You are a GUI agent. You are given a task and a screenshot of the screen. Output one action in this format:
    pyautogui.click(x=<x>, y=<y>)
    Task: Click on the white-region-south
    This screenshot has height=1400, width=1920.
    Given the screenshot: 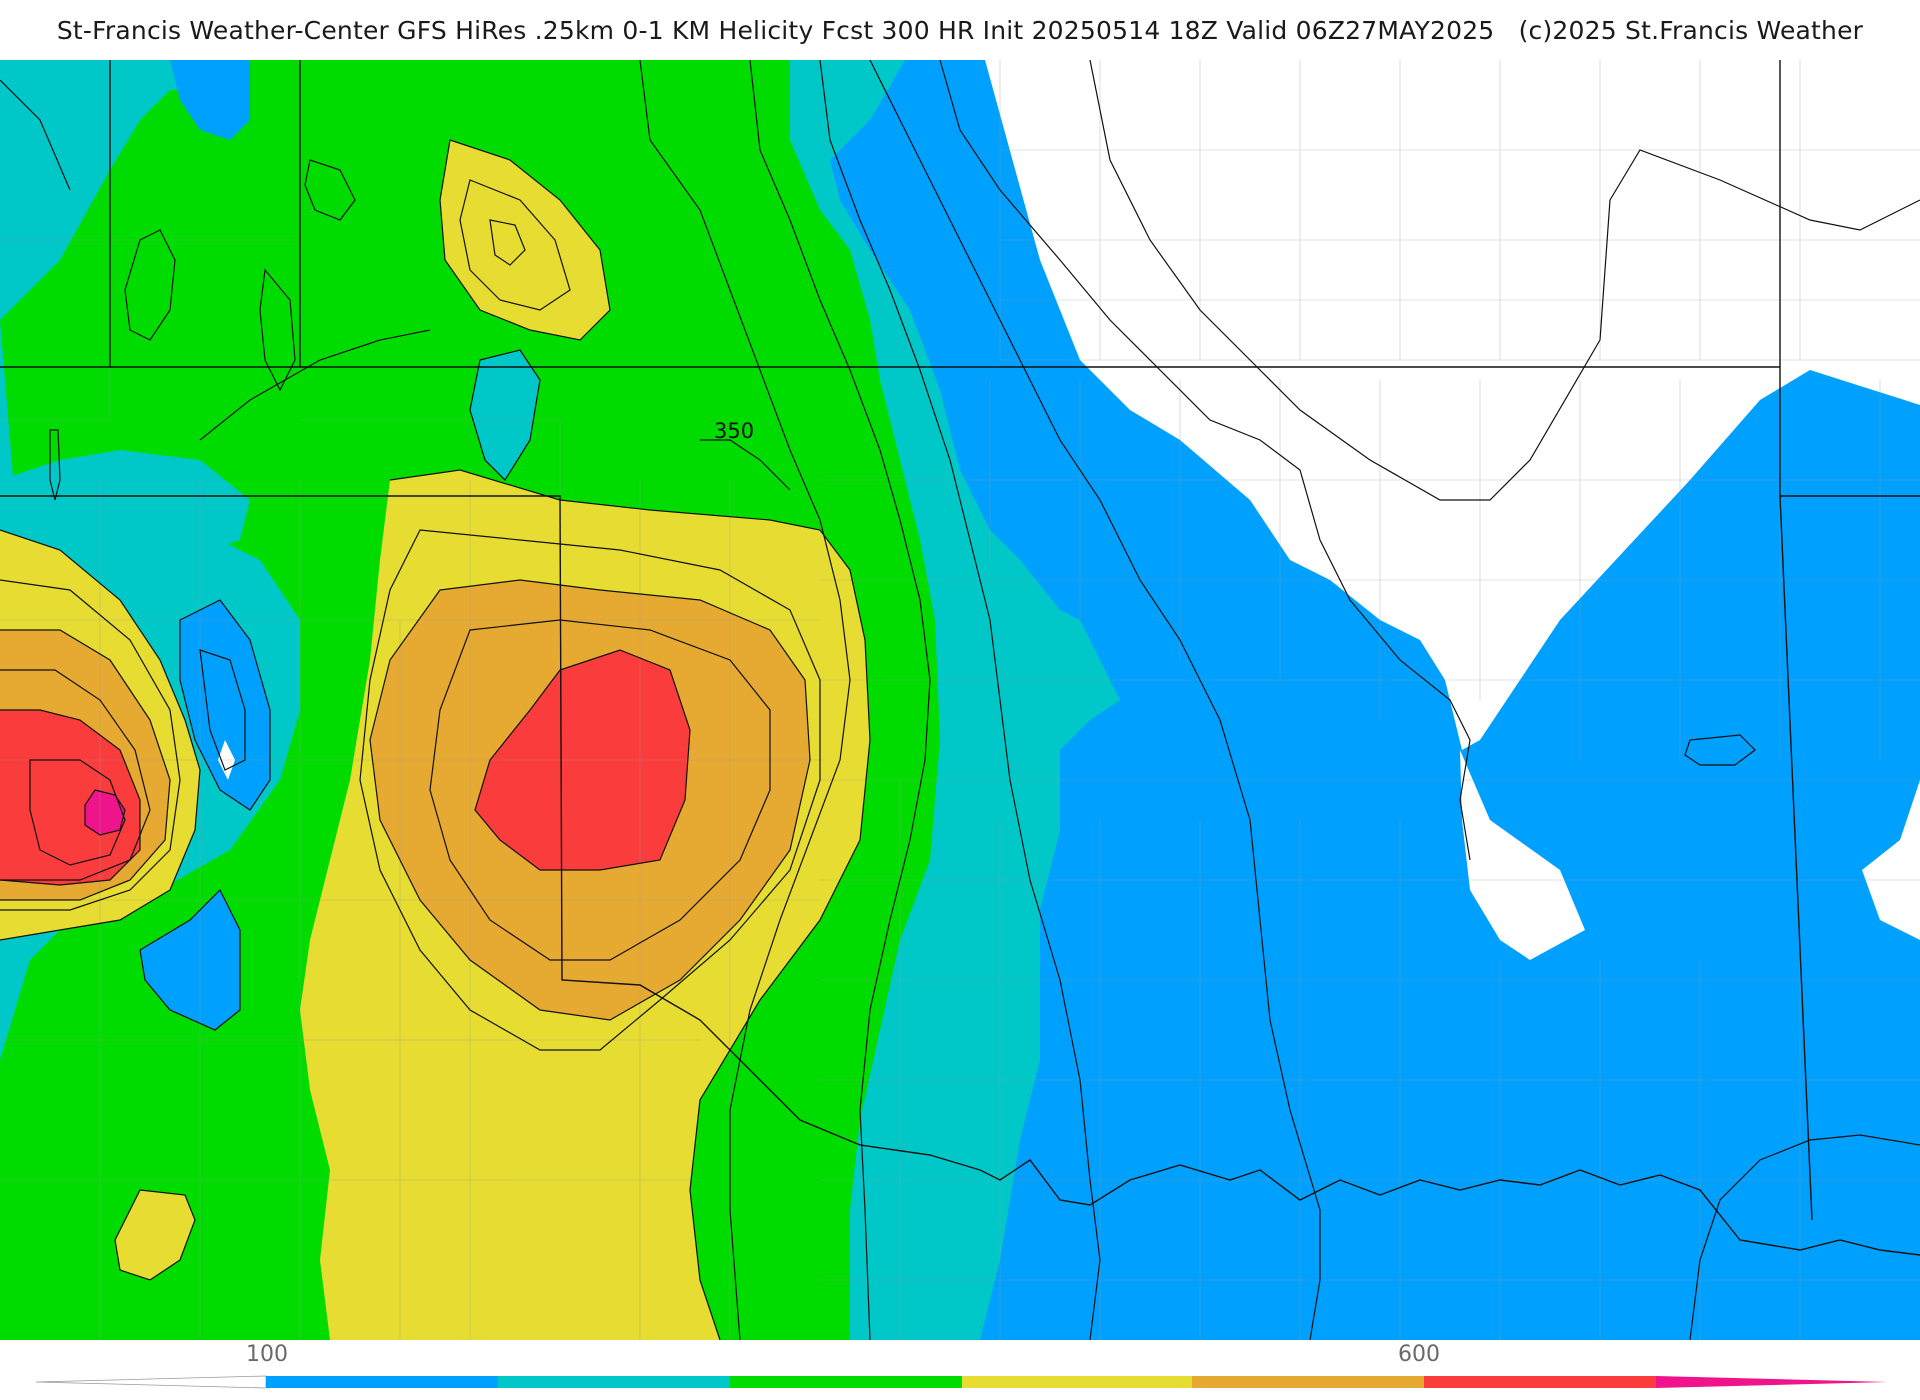 What is the action you would take?
    pyautogui.click(x=1522, y=855)
    